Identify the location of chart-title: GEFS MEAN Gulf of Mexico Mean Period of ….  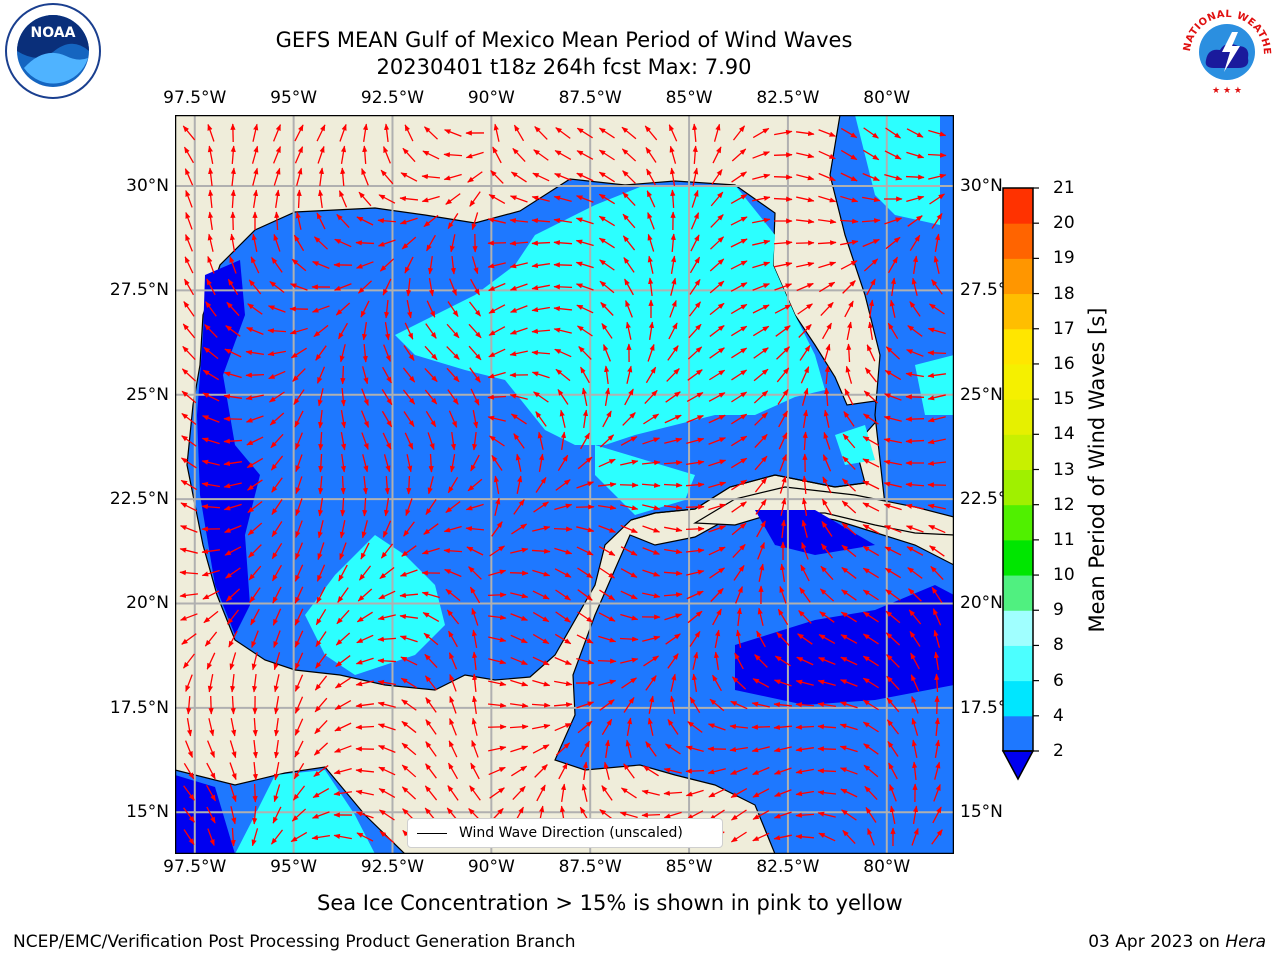
(564, 40).